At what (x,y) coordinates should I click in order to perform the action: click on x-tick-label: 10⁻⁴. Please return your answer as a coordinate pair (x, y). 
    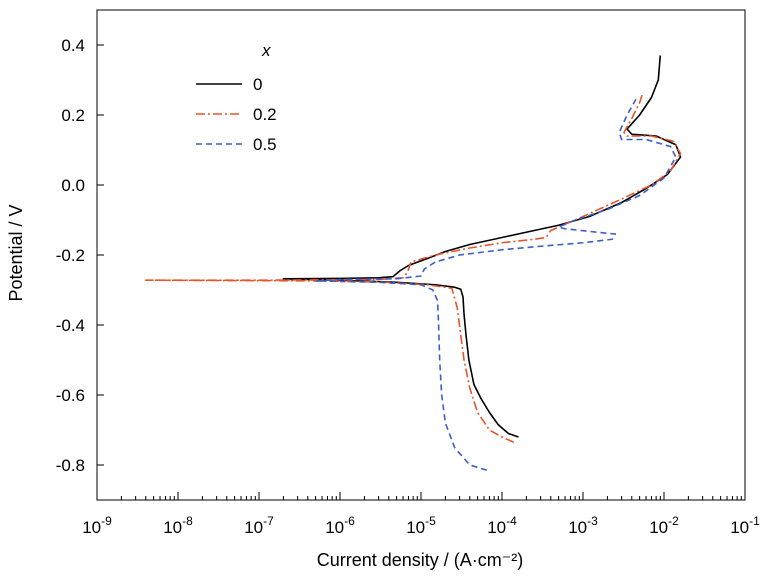
    Looking at the image, I should click on (502, 525).